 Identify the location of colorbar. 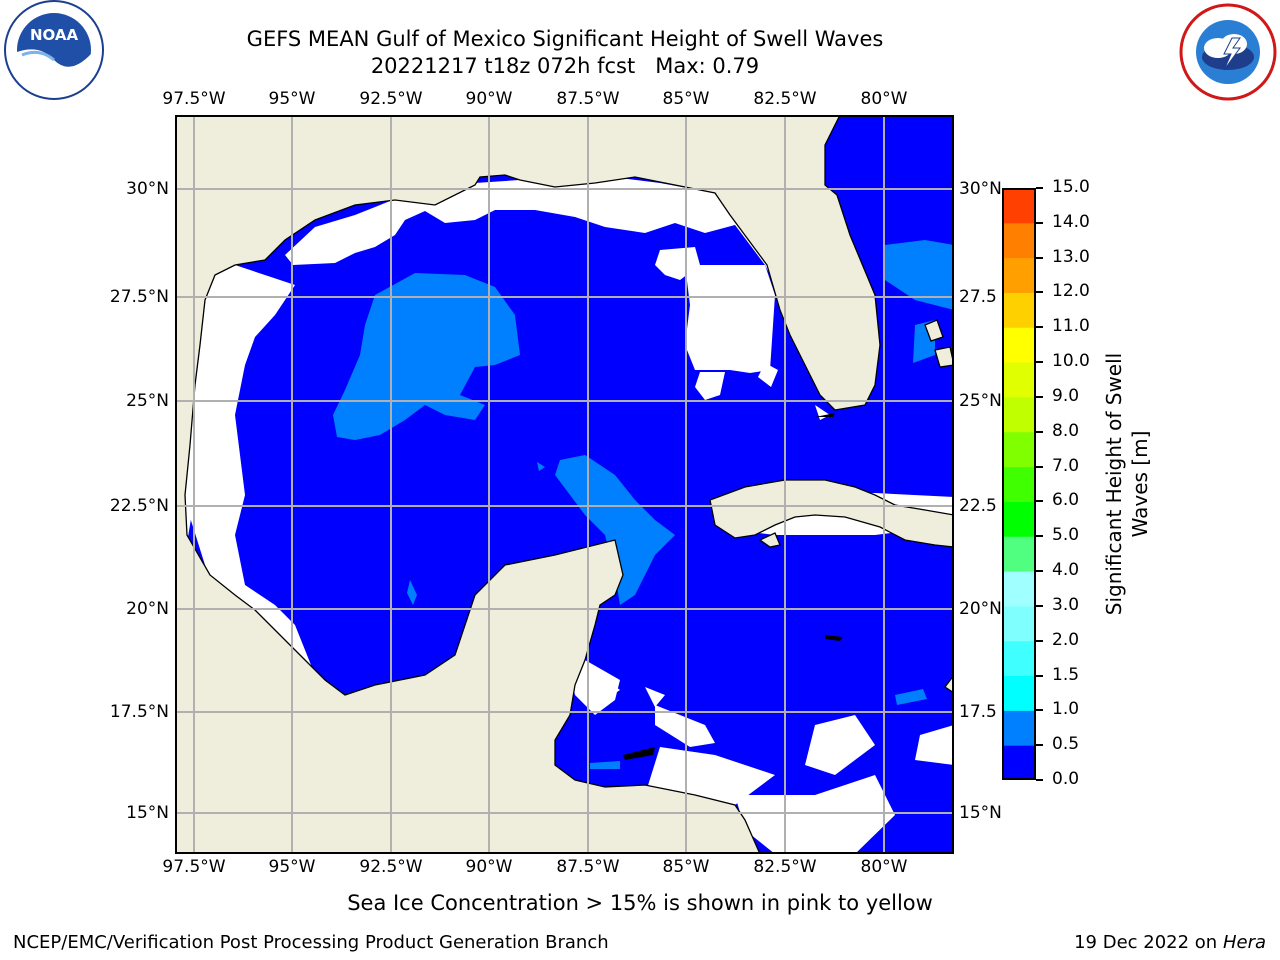
(1019, 484).